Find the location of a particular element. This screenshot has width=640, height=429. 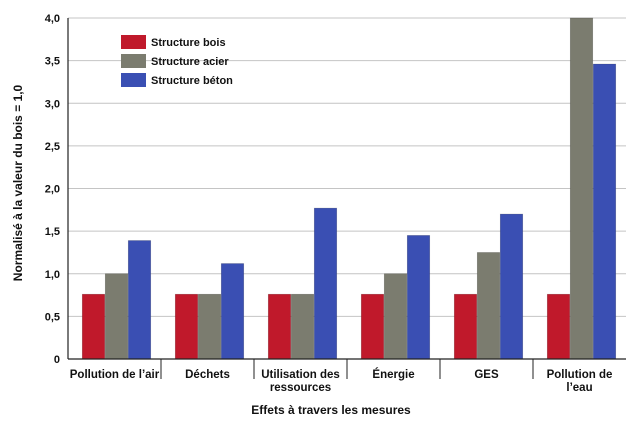

x-category-label: Utilisation des ressources is located at coordinates (300, 381).